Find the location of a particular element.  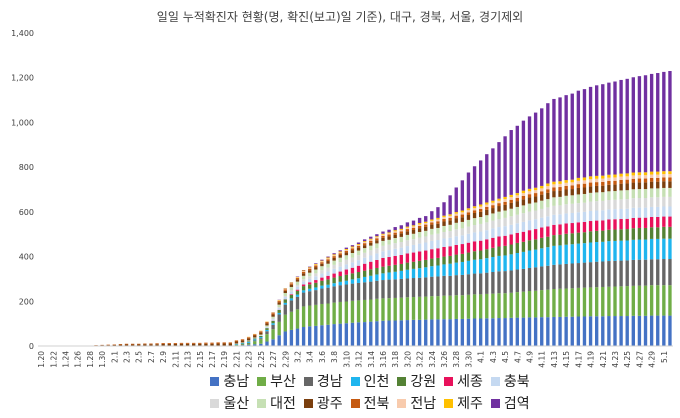

x-tick-label: 3.12 is located at coordinates (359, 359).